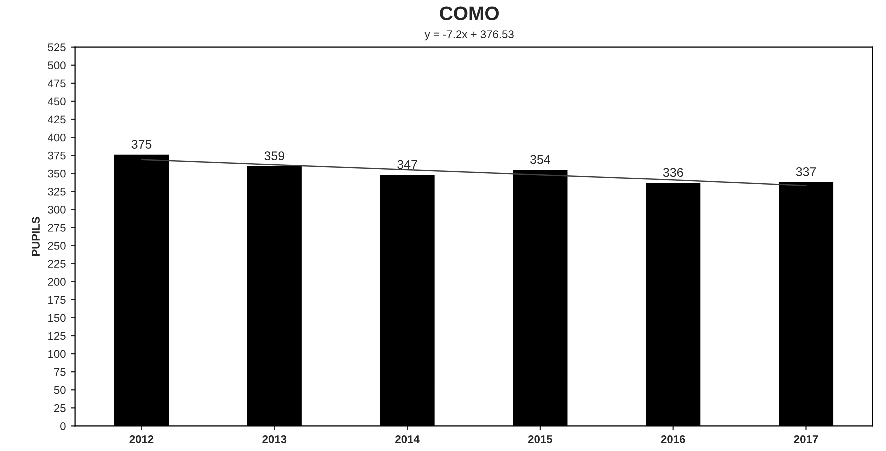 The height and width of the screenshot is (451, 886). I want to click on y-tick-label: 0, so click(63, 426).